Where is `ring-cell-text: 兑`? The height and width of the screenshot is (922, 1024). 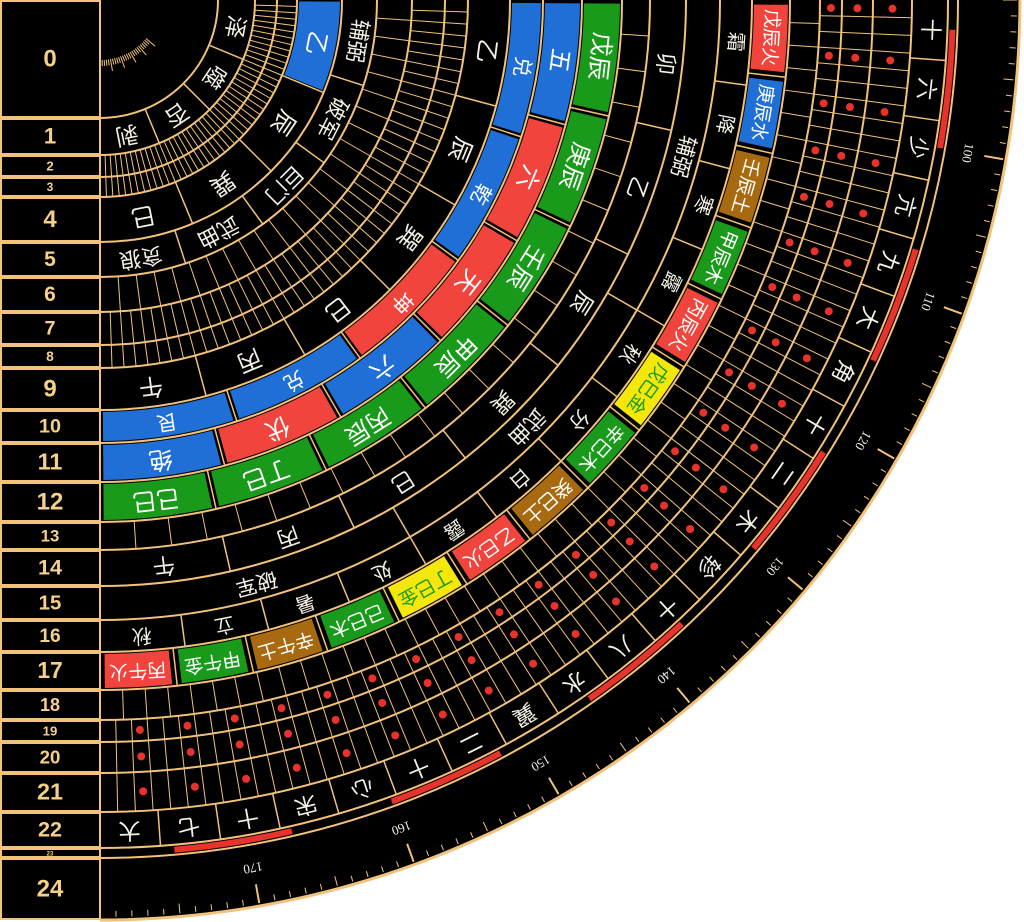
ring-cell-text: 兑 is located at coordinates (522, 67).